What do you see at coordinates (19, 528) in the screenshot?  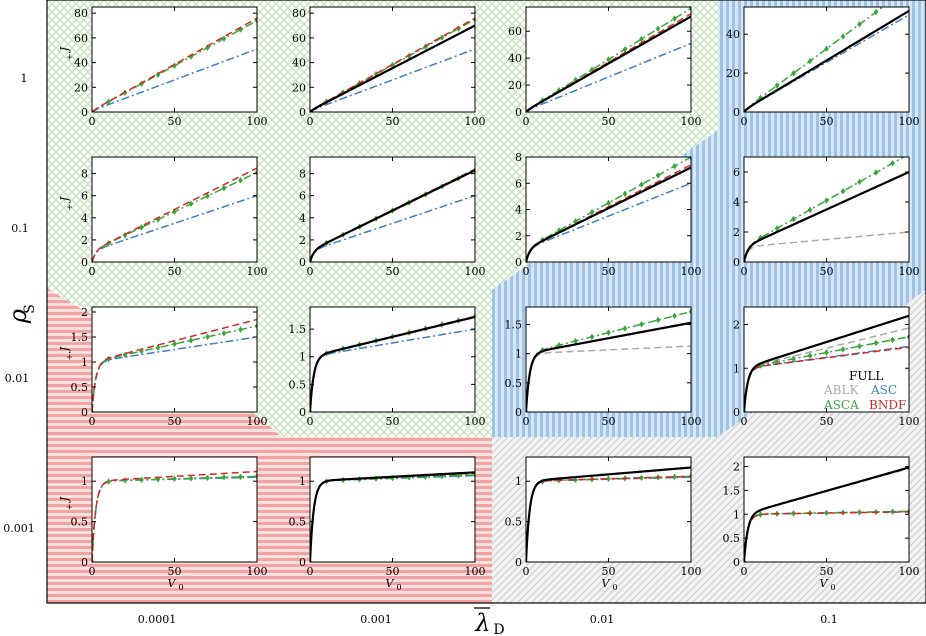 I see `row-label-4: 0.001` at bounding box center [19, 528].